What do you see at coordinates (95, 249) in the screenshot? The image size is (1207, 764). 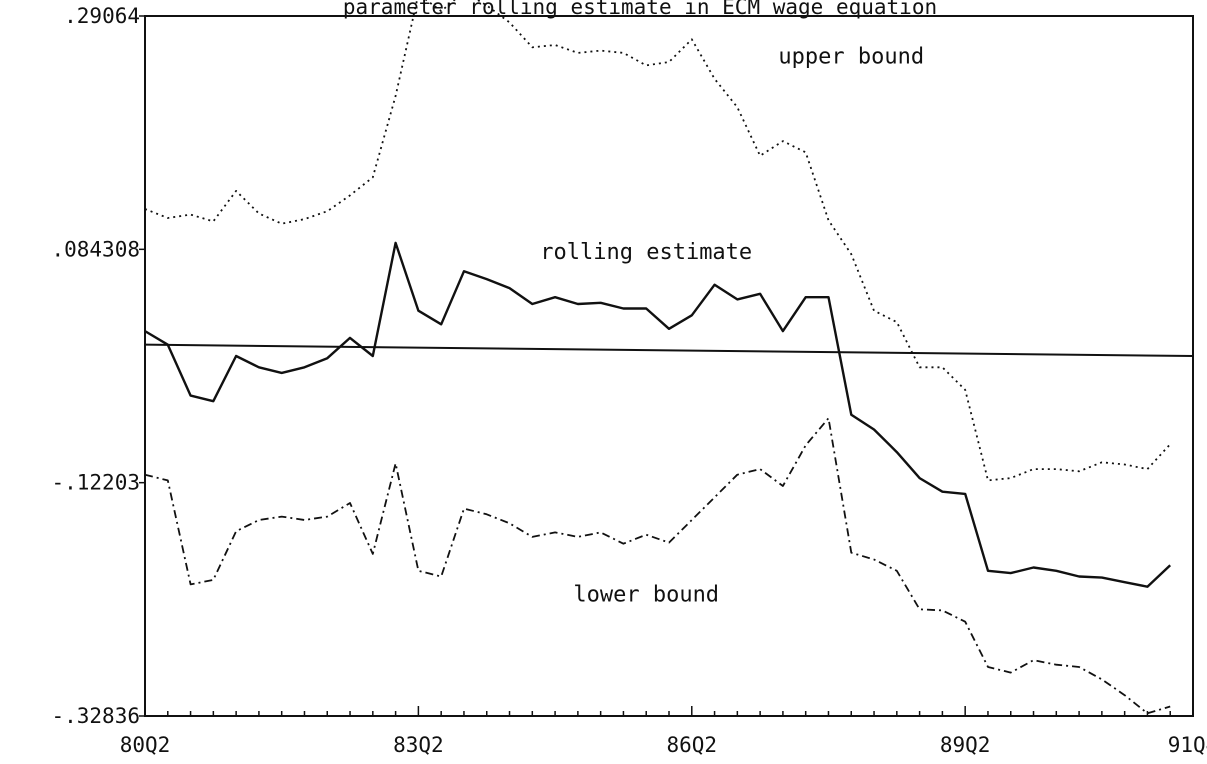 I see `y-tick-label: .084308` at bounding box center [95, 249].